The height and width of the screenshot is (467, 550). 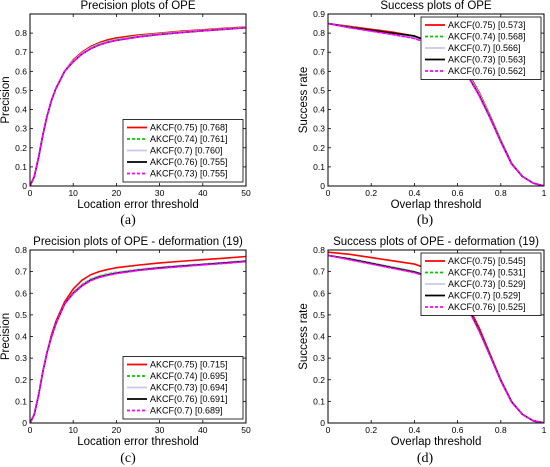 What do you see at coordinates (425, 458) in the screenshot?
I see `panel-label: (d)` at bounding box center [425, 458].